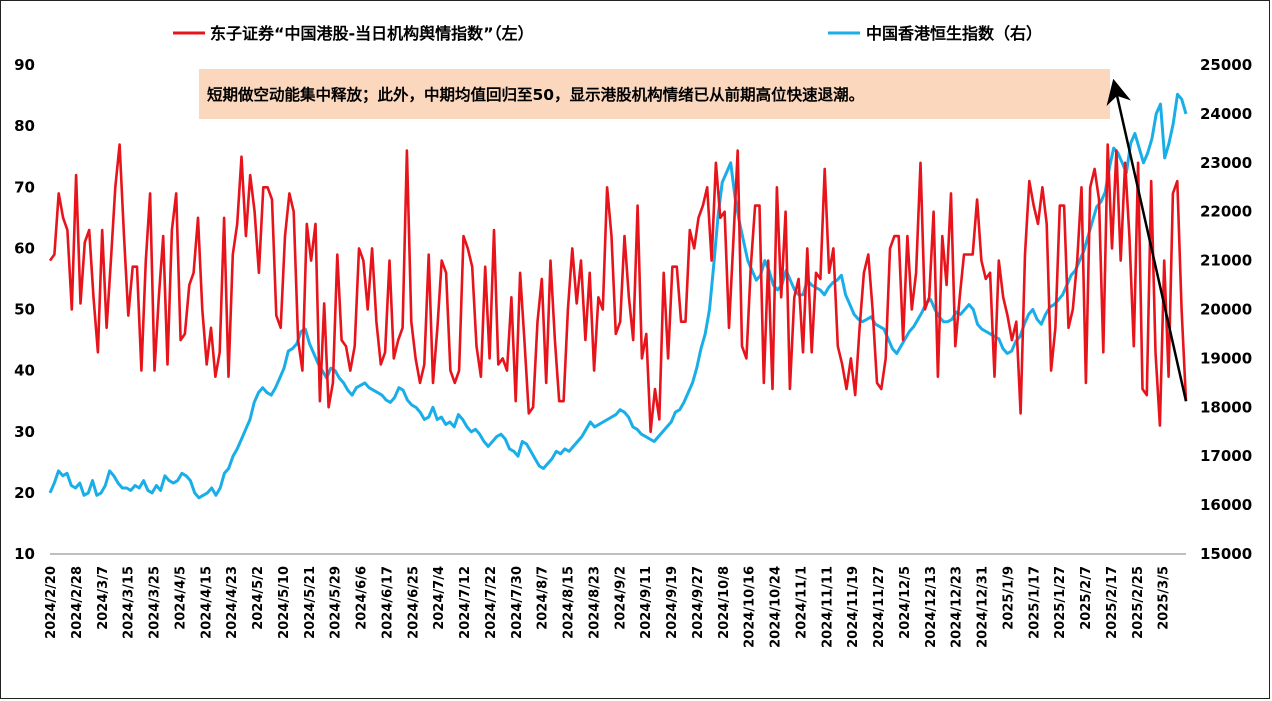 This screenshot has height=701, width=1272. Describe the element at coordinates (103, 598) in the screenshot. I see `x-axis-tick-label: 2024/3/7` at that location.